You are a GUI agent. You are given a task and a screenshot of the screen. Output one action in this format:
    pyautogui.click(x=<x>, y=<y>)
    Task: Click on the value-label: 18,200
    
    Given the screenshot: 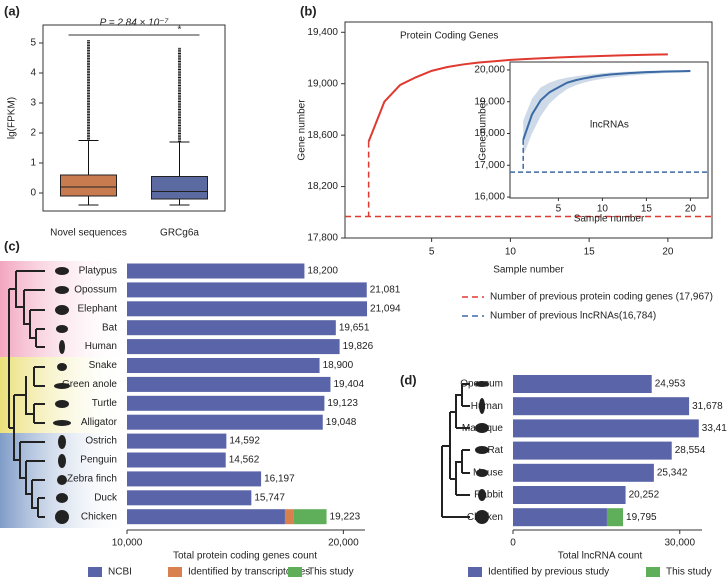 What is the action you would take?
    pyautogui.click(x=322, y=271)
    